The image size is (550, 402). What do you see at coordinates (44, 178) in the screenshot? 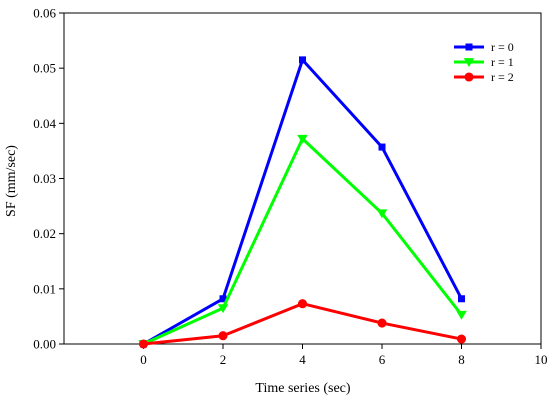
I see `y-tick-label: 0.03` at bounding box center [44, 178].